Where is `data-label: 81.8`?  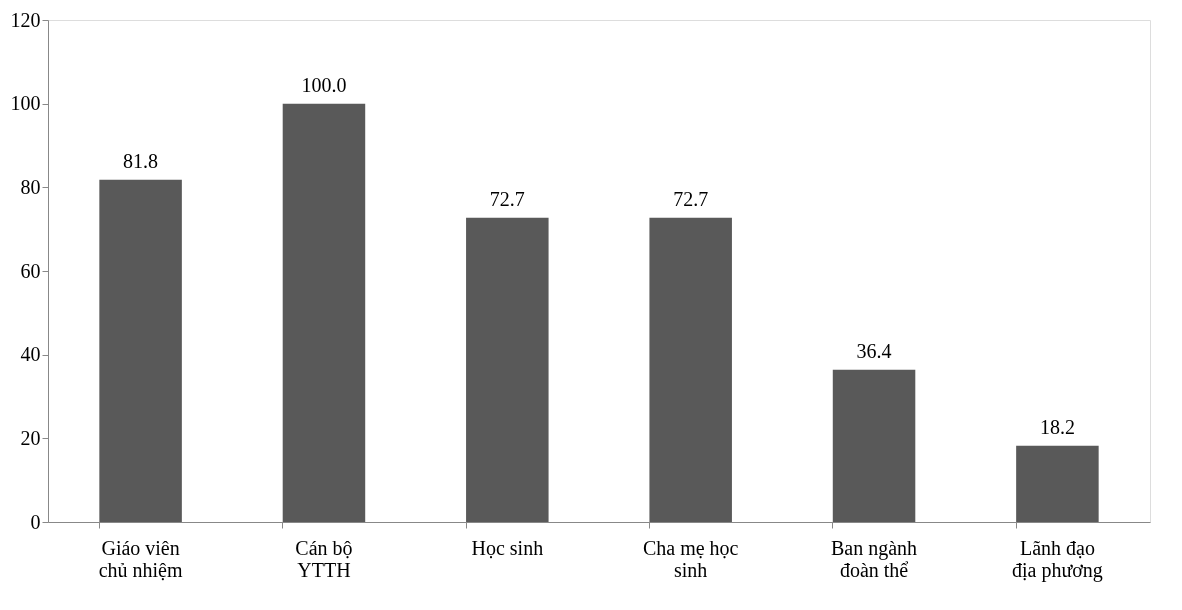
data-label: 81.8 is located at coordinates (141, 160).